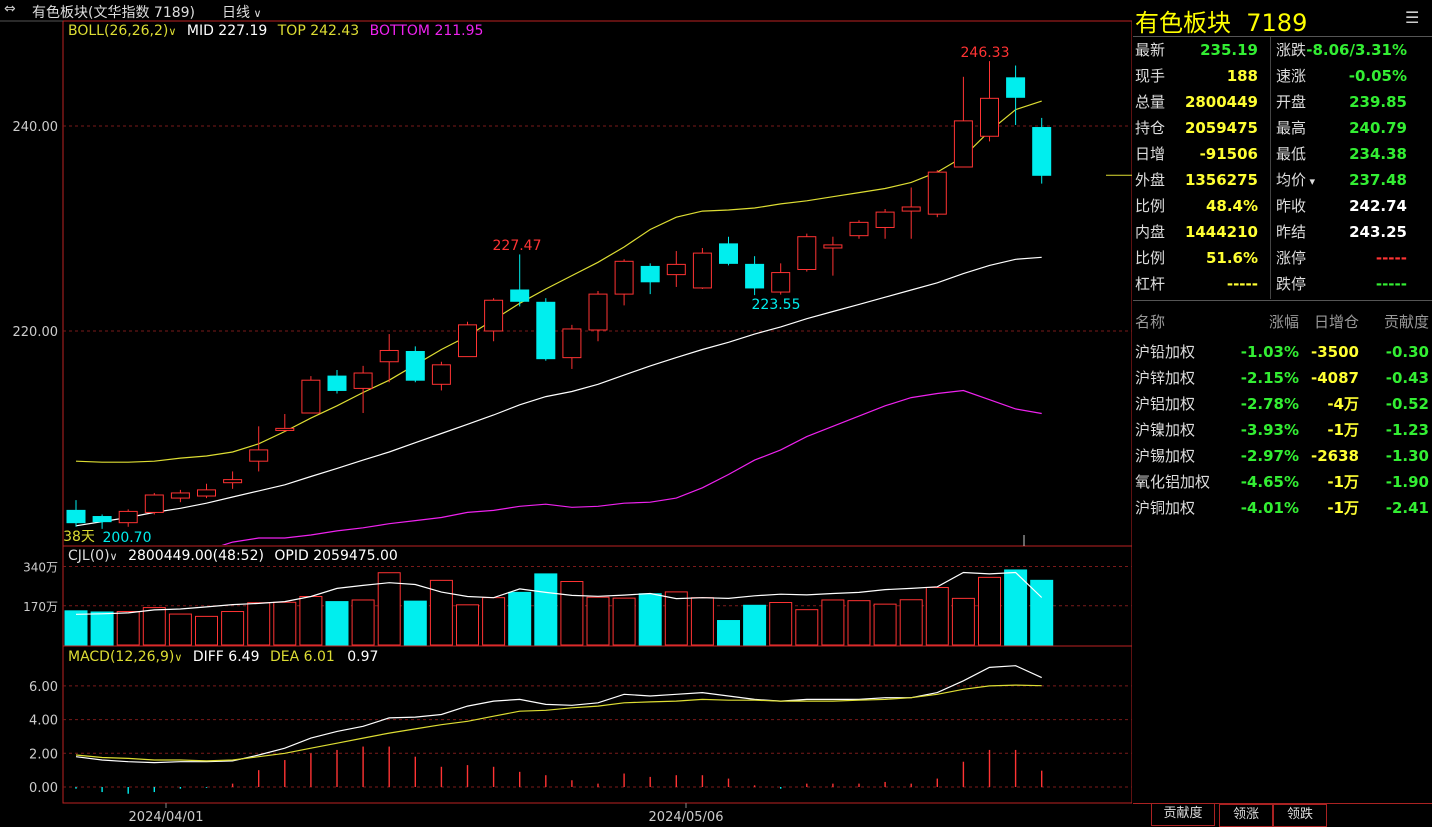 This screenshot has width=1432, height=827. What do you see at coordinates (196, 556) in the screenshot?
I see `cjl-values: 2800449.00(48:52)` at bounding box center [196, 556].